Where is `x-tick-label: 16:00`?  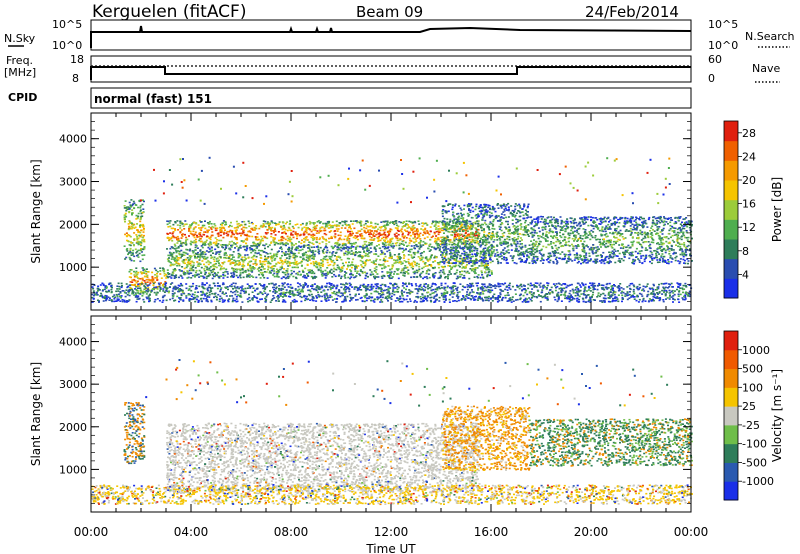
x-tick-label: 16:00 is located at coordinates (491, 532).